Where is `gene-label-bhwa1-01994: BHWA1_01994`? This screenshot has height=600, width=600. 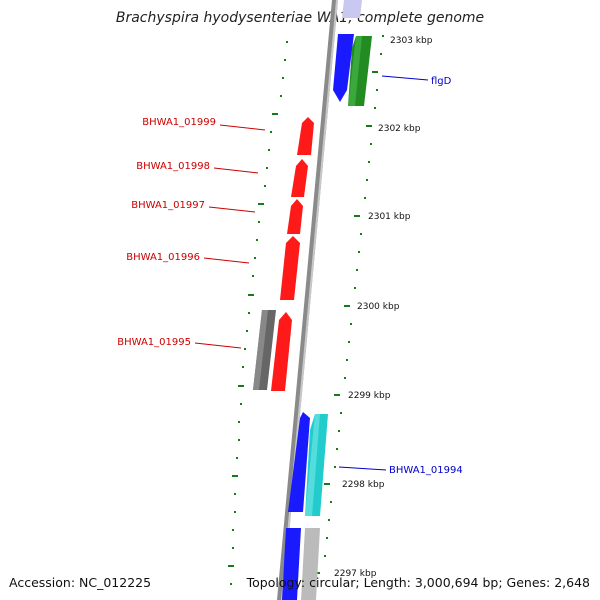
gene-label-bhwa1-01994: BHWA1_01994 is located at coordinates (426, 470).